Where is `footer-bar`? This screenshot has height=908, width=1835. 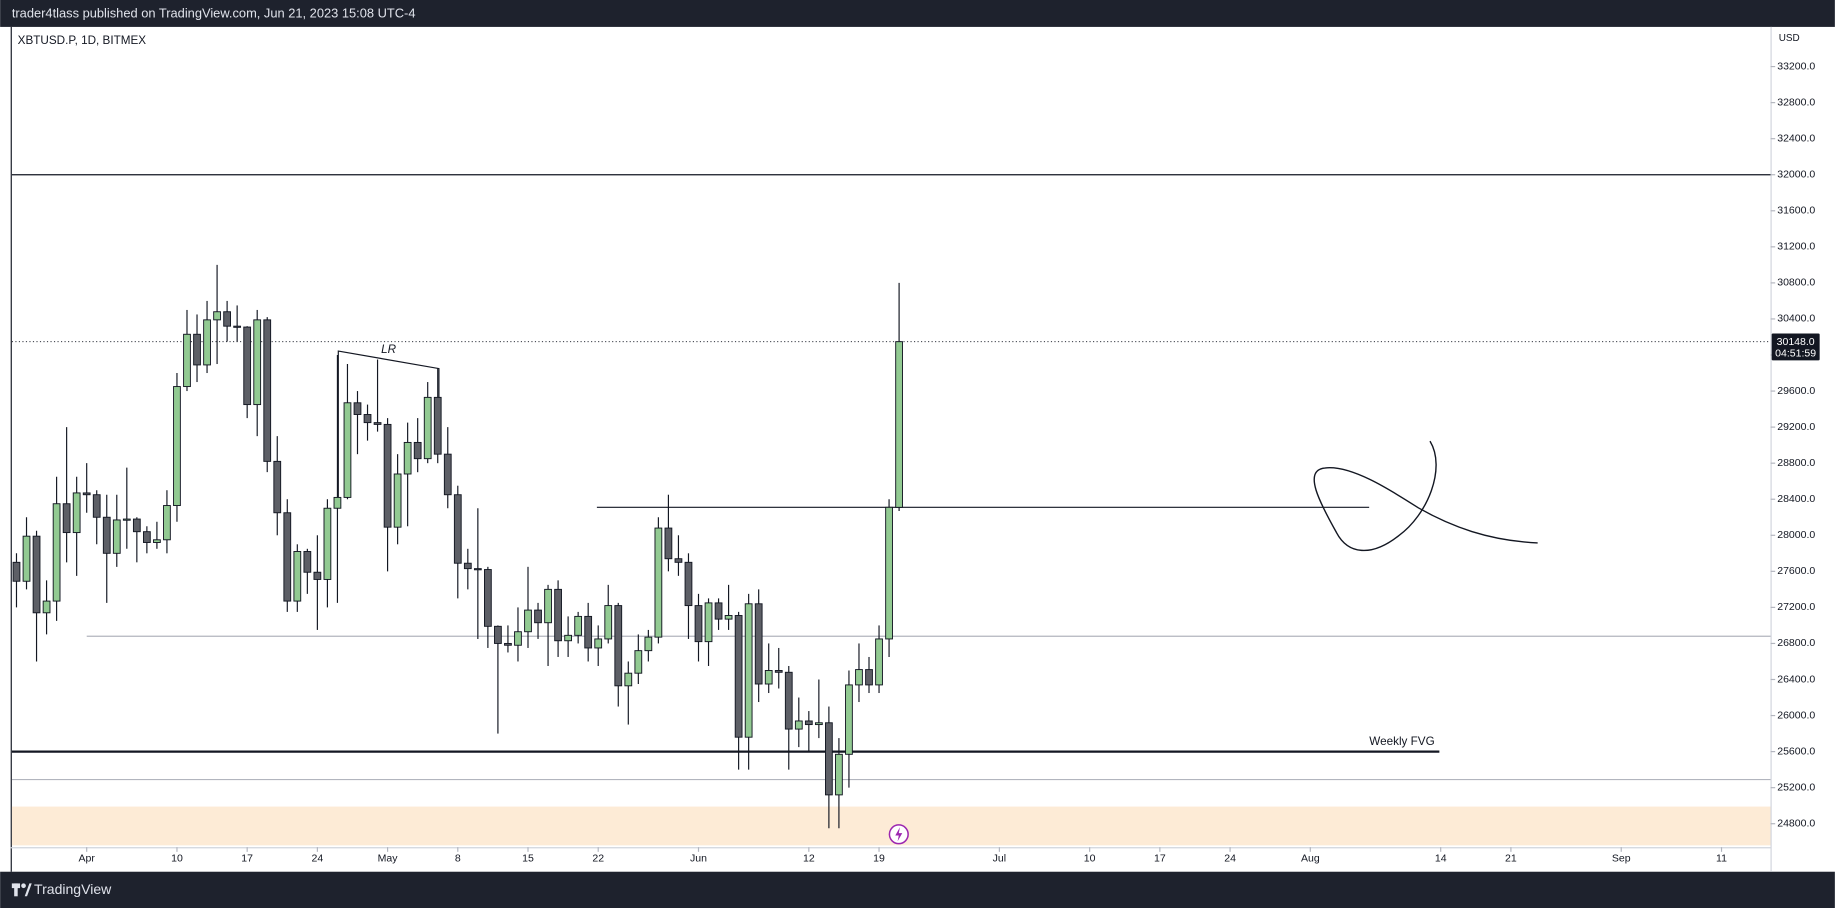 footer-bar is located at coordinates (917, 889).